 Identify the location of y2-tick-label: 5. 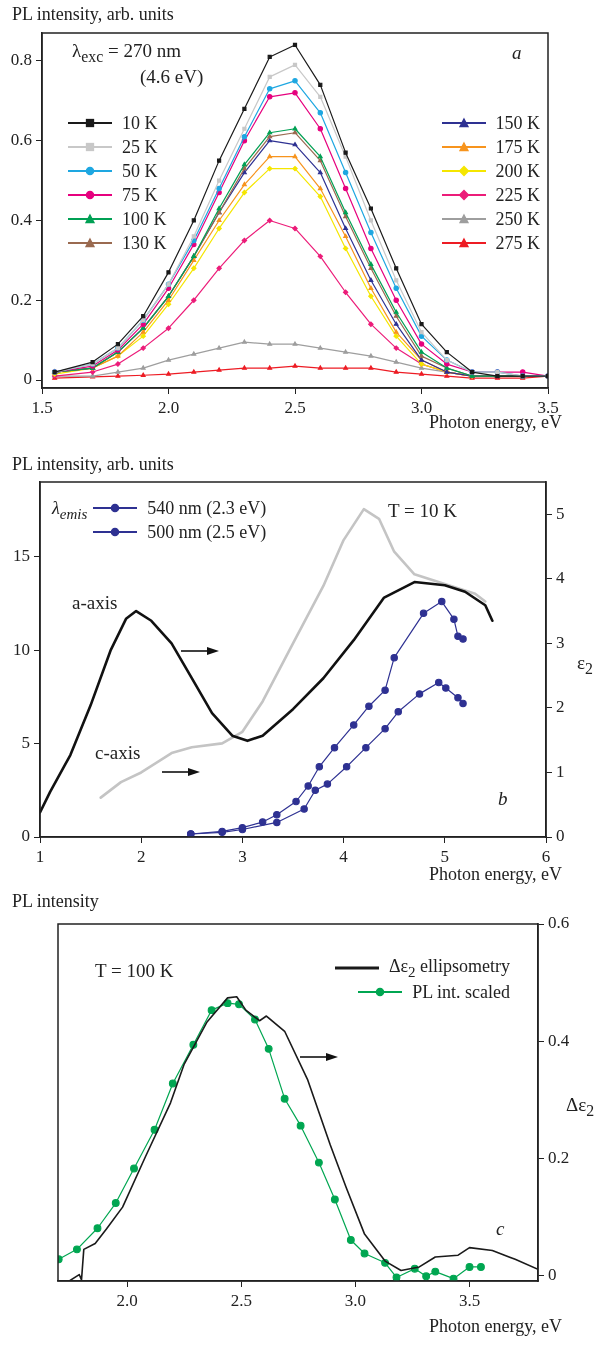
(560, 513).